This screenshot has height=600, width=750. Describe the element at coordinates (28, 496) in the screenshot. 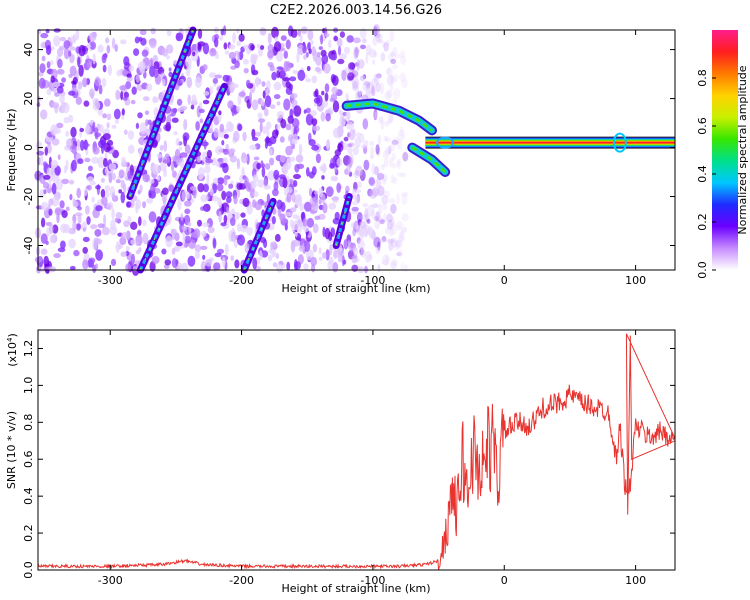

I see `snr-y-tick-label: 0.4` at that location.